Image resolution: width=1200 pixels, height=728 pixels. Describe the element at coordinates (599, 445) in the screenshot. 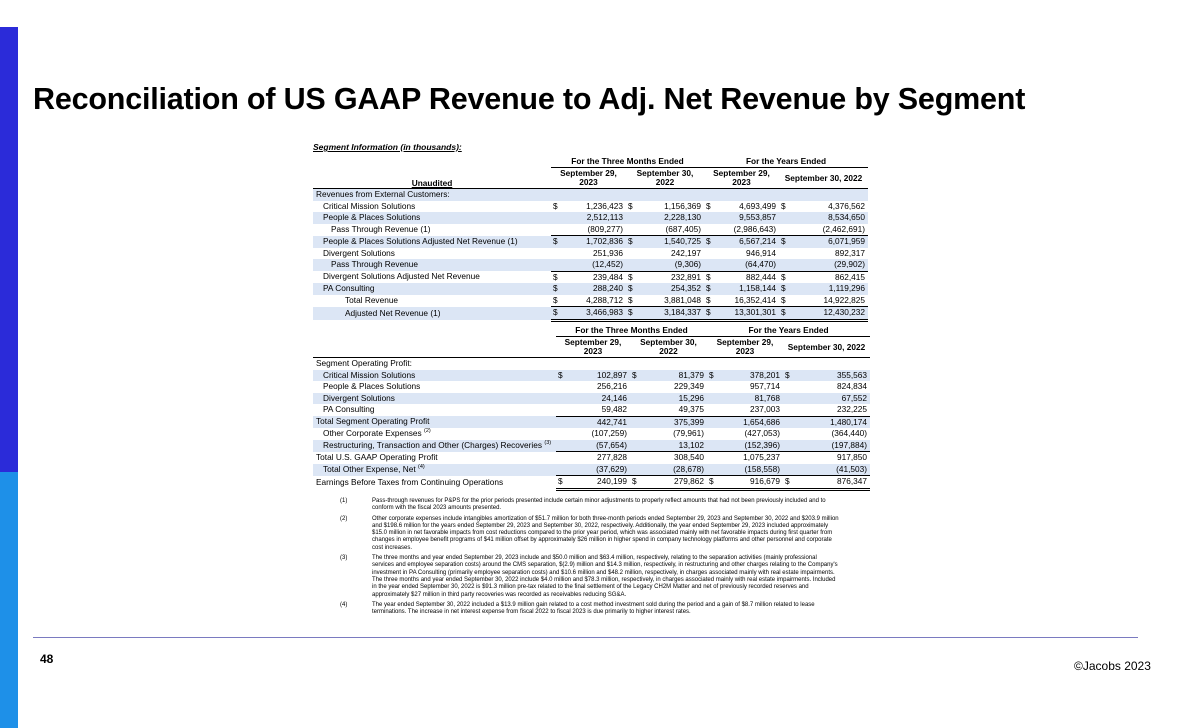

I see `cell-value: (57,654)` at that location.